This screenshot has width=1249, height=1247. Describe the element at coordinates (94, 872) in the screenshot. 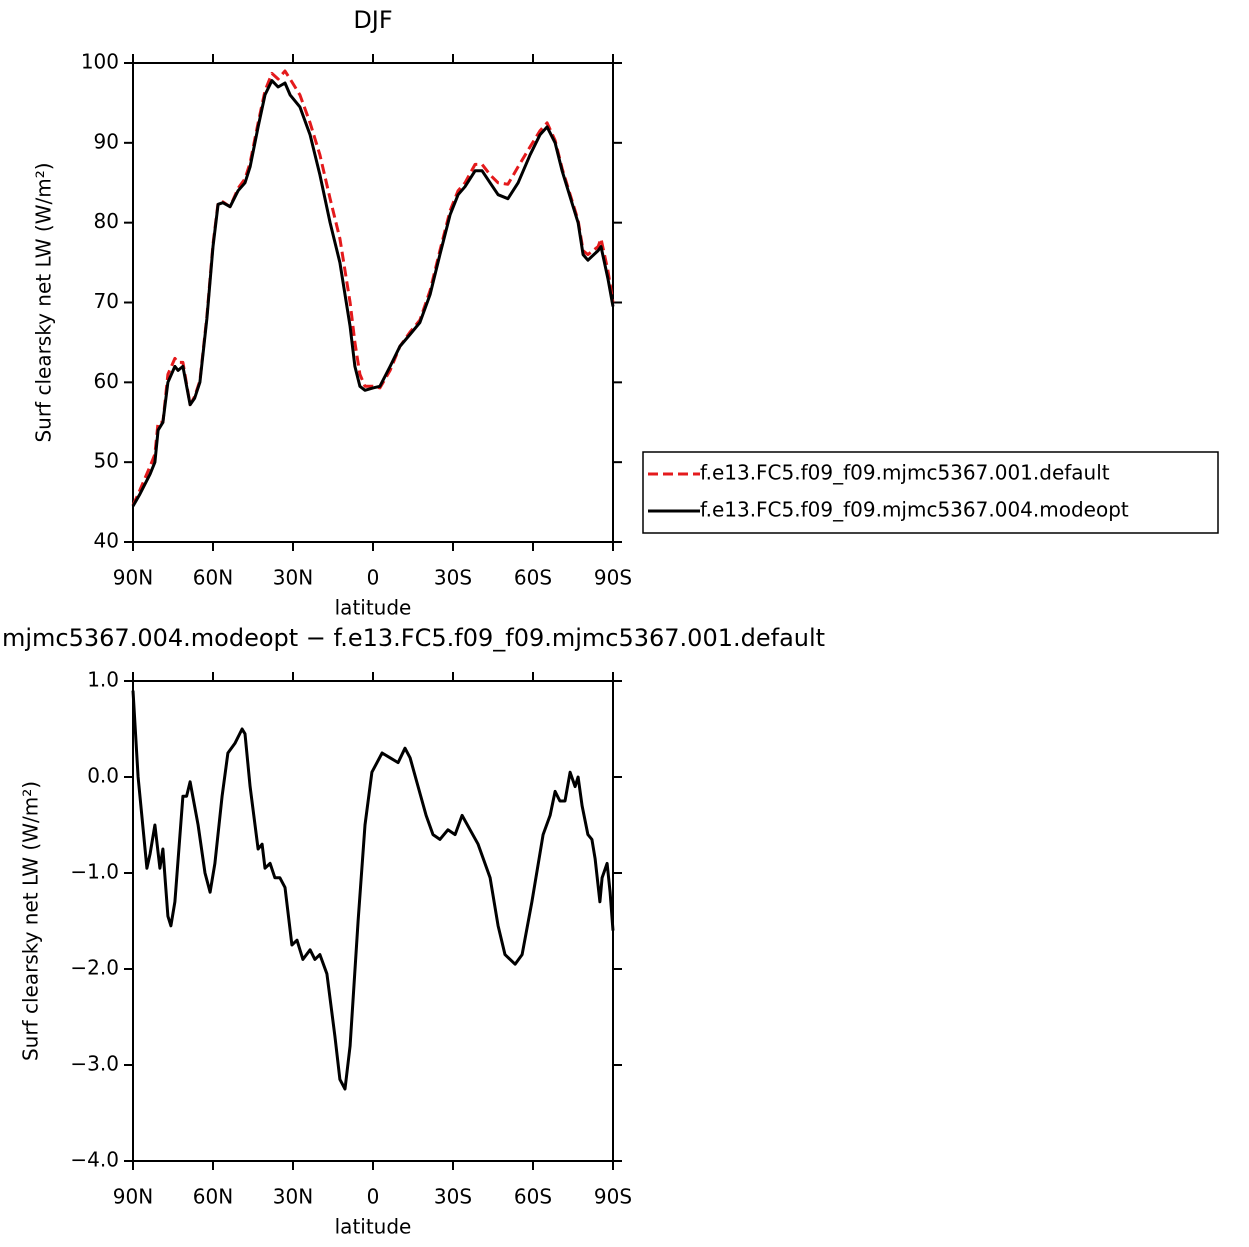

I see `y-tick-label: −1.0` at that location.